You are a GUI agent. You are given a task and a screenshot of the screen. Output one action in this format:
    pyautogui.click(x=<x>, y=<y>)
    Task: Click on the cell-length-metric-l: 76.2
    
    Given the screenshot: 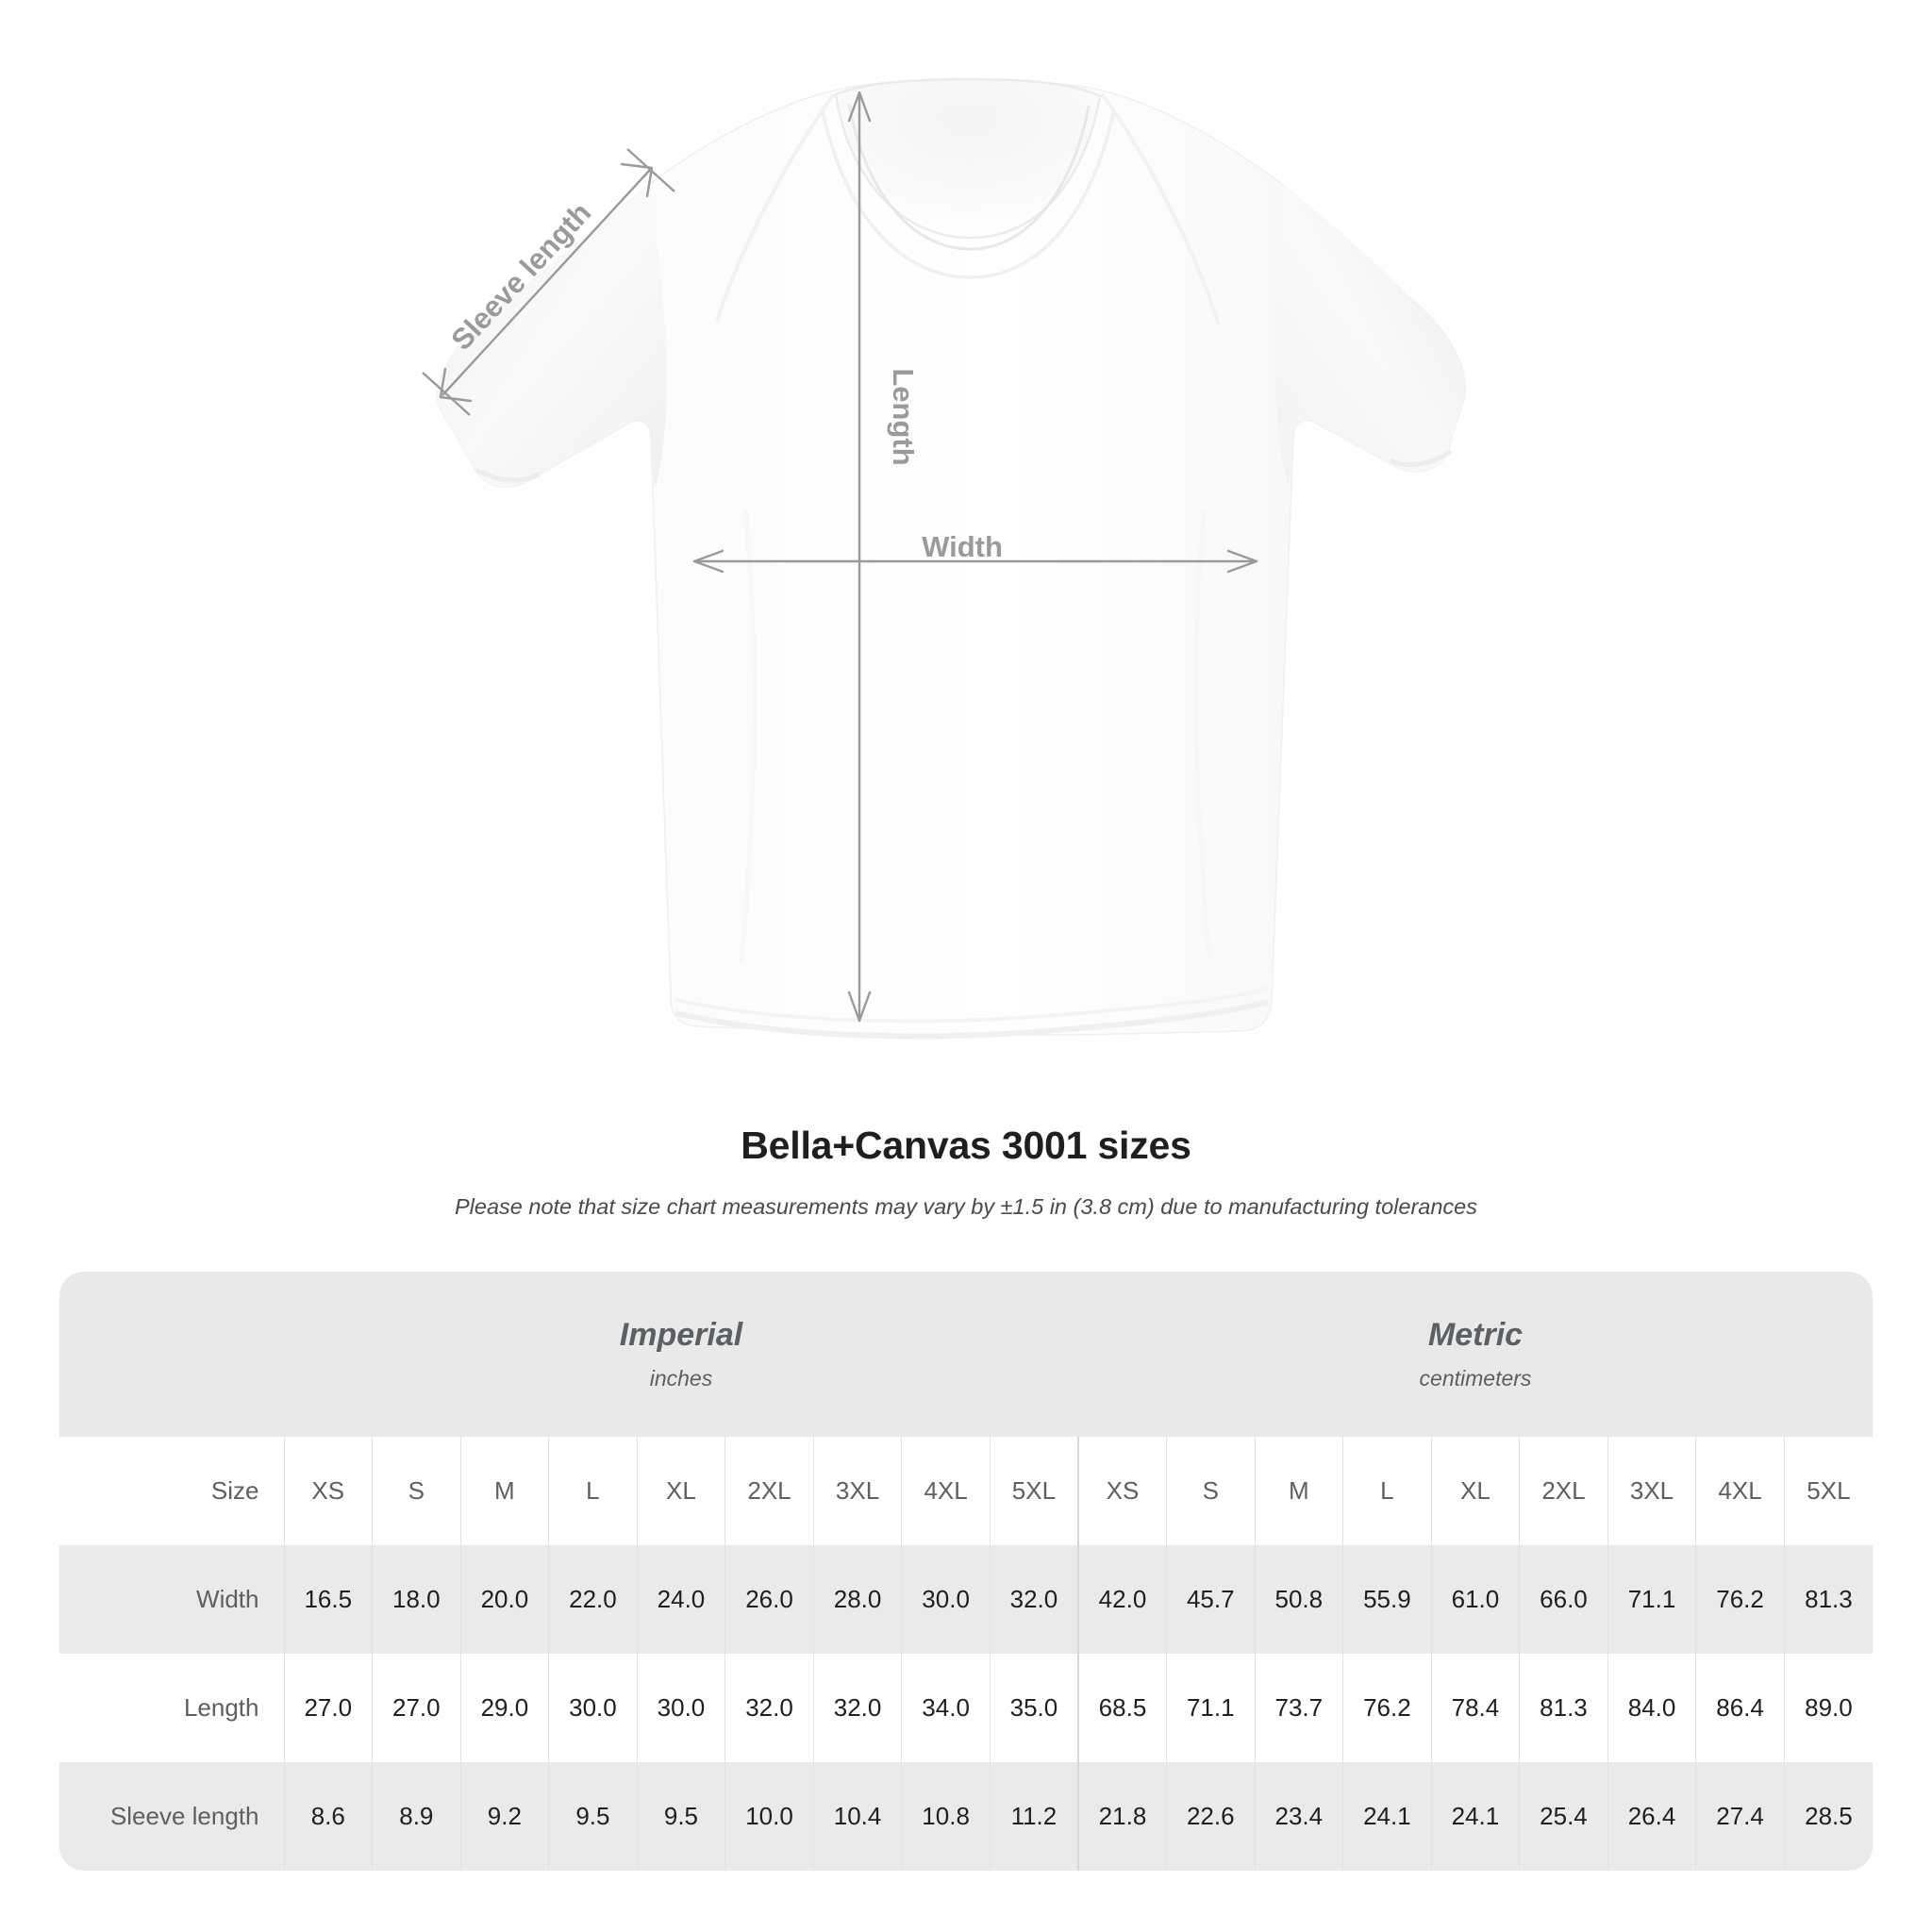 What is the action you would take?
    pyautogui.click(x=1387, y=1708)
    